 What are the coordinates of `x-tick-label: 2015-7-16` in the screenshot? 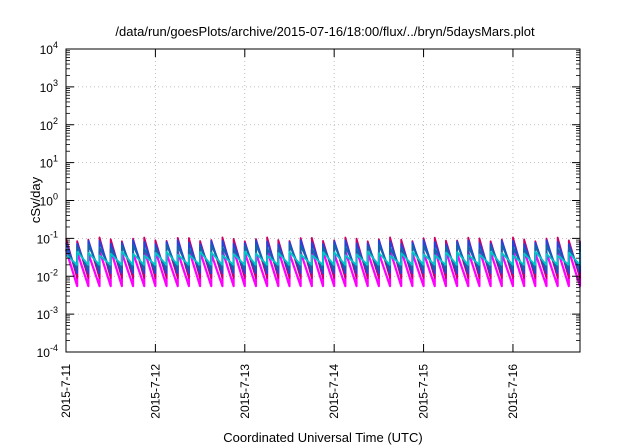 It's located at (513, 391).